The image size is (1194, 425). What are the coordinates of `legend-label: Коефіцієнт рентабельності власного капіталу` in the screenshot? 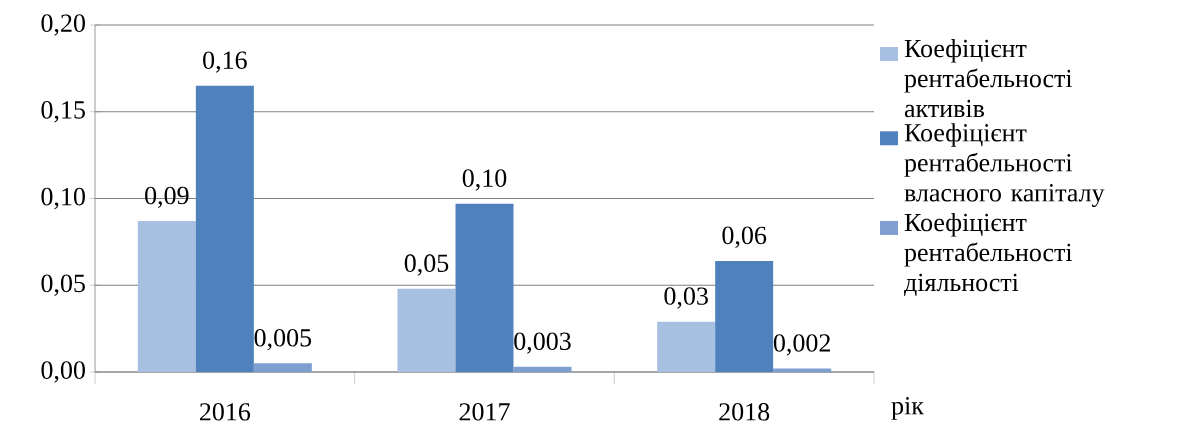 It's located at (1004, 165).